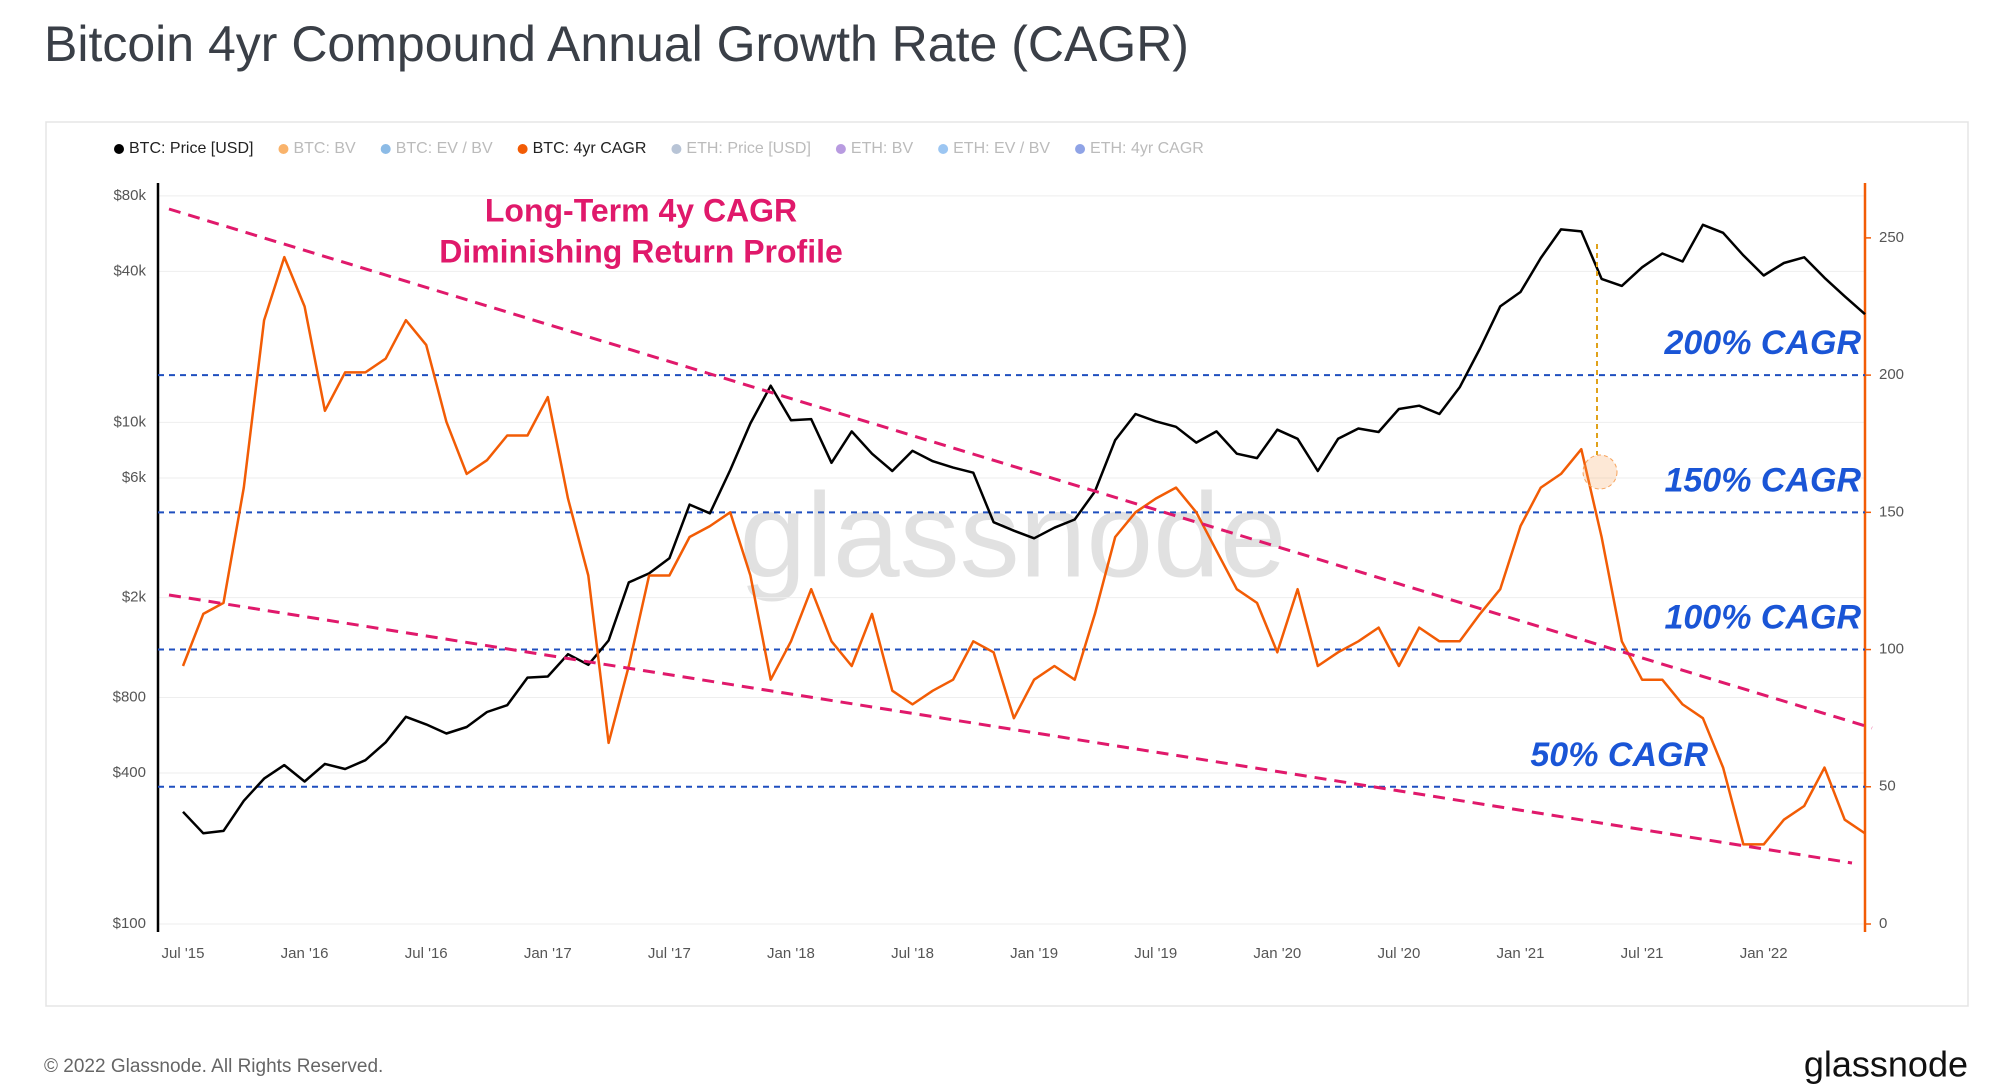  I want to click on logo: glassnode, so click(1886, 1064).